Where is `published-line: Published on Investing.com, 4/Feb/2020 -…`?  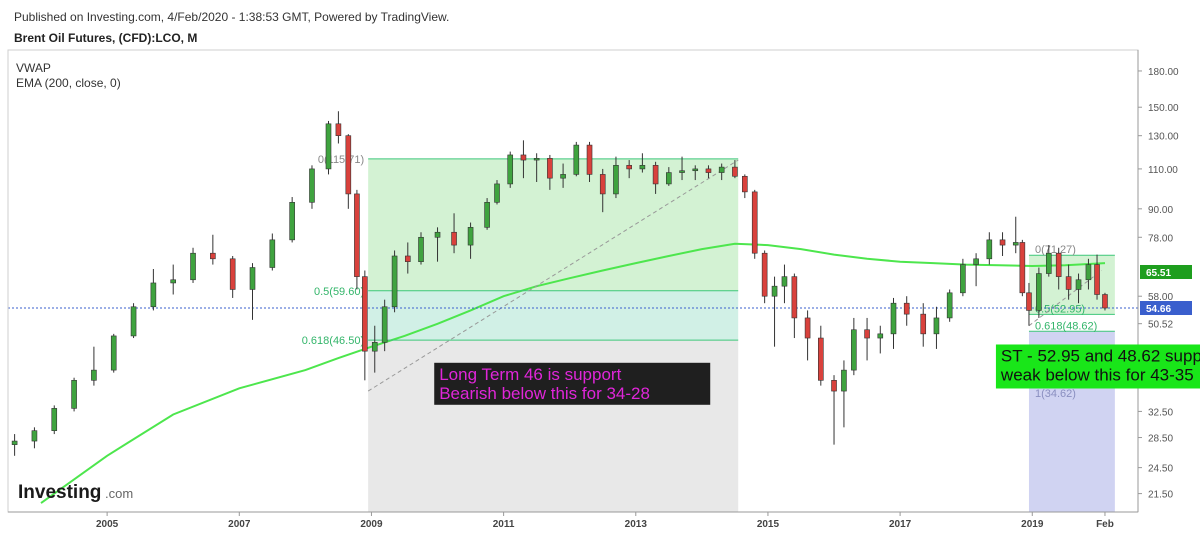 published-line: Published on Investing.com, 4/Feb/2020 -… is located at coordinates (232, 17).